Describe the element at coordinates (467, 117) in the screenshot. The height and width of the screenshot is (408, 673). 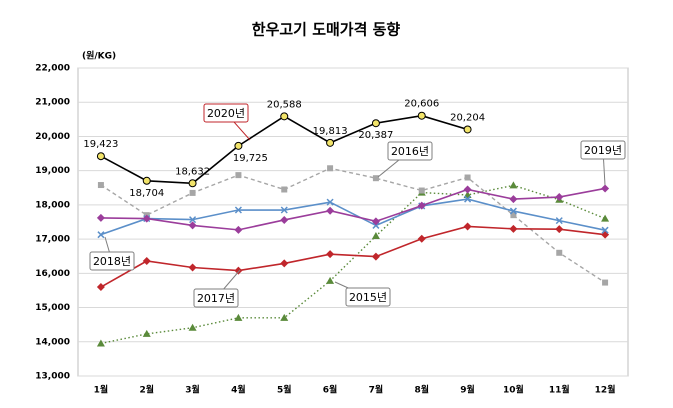
I see `data-label: 20,204` at that location.